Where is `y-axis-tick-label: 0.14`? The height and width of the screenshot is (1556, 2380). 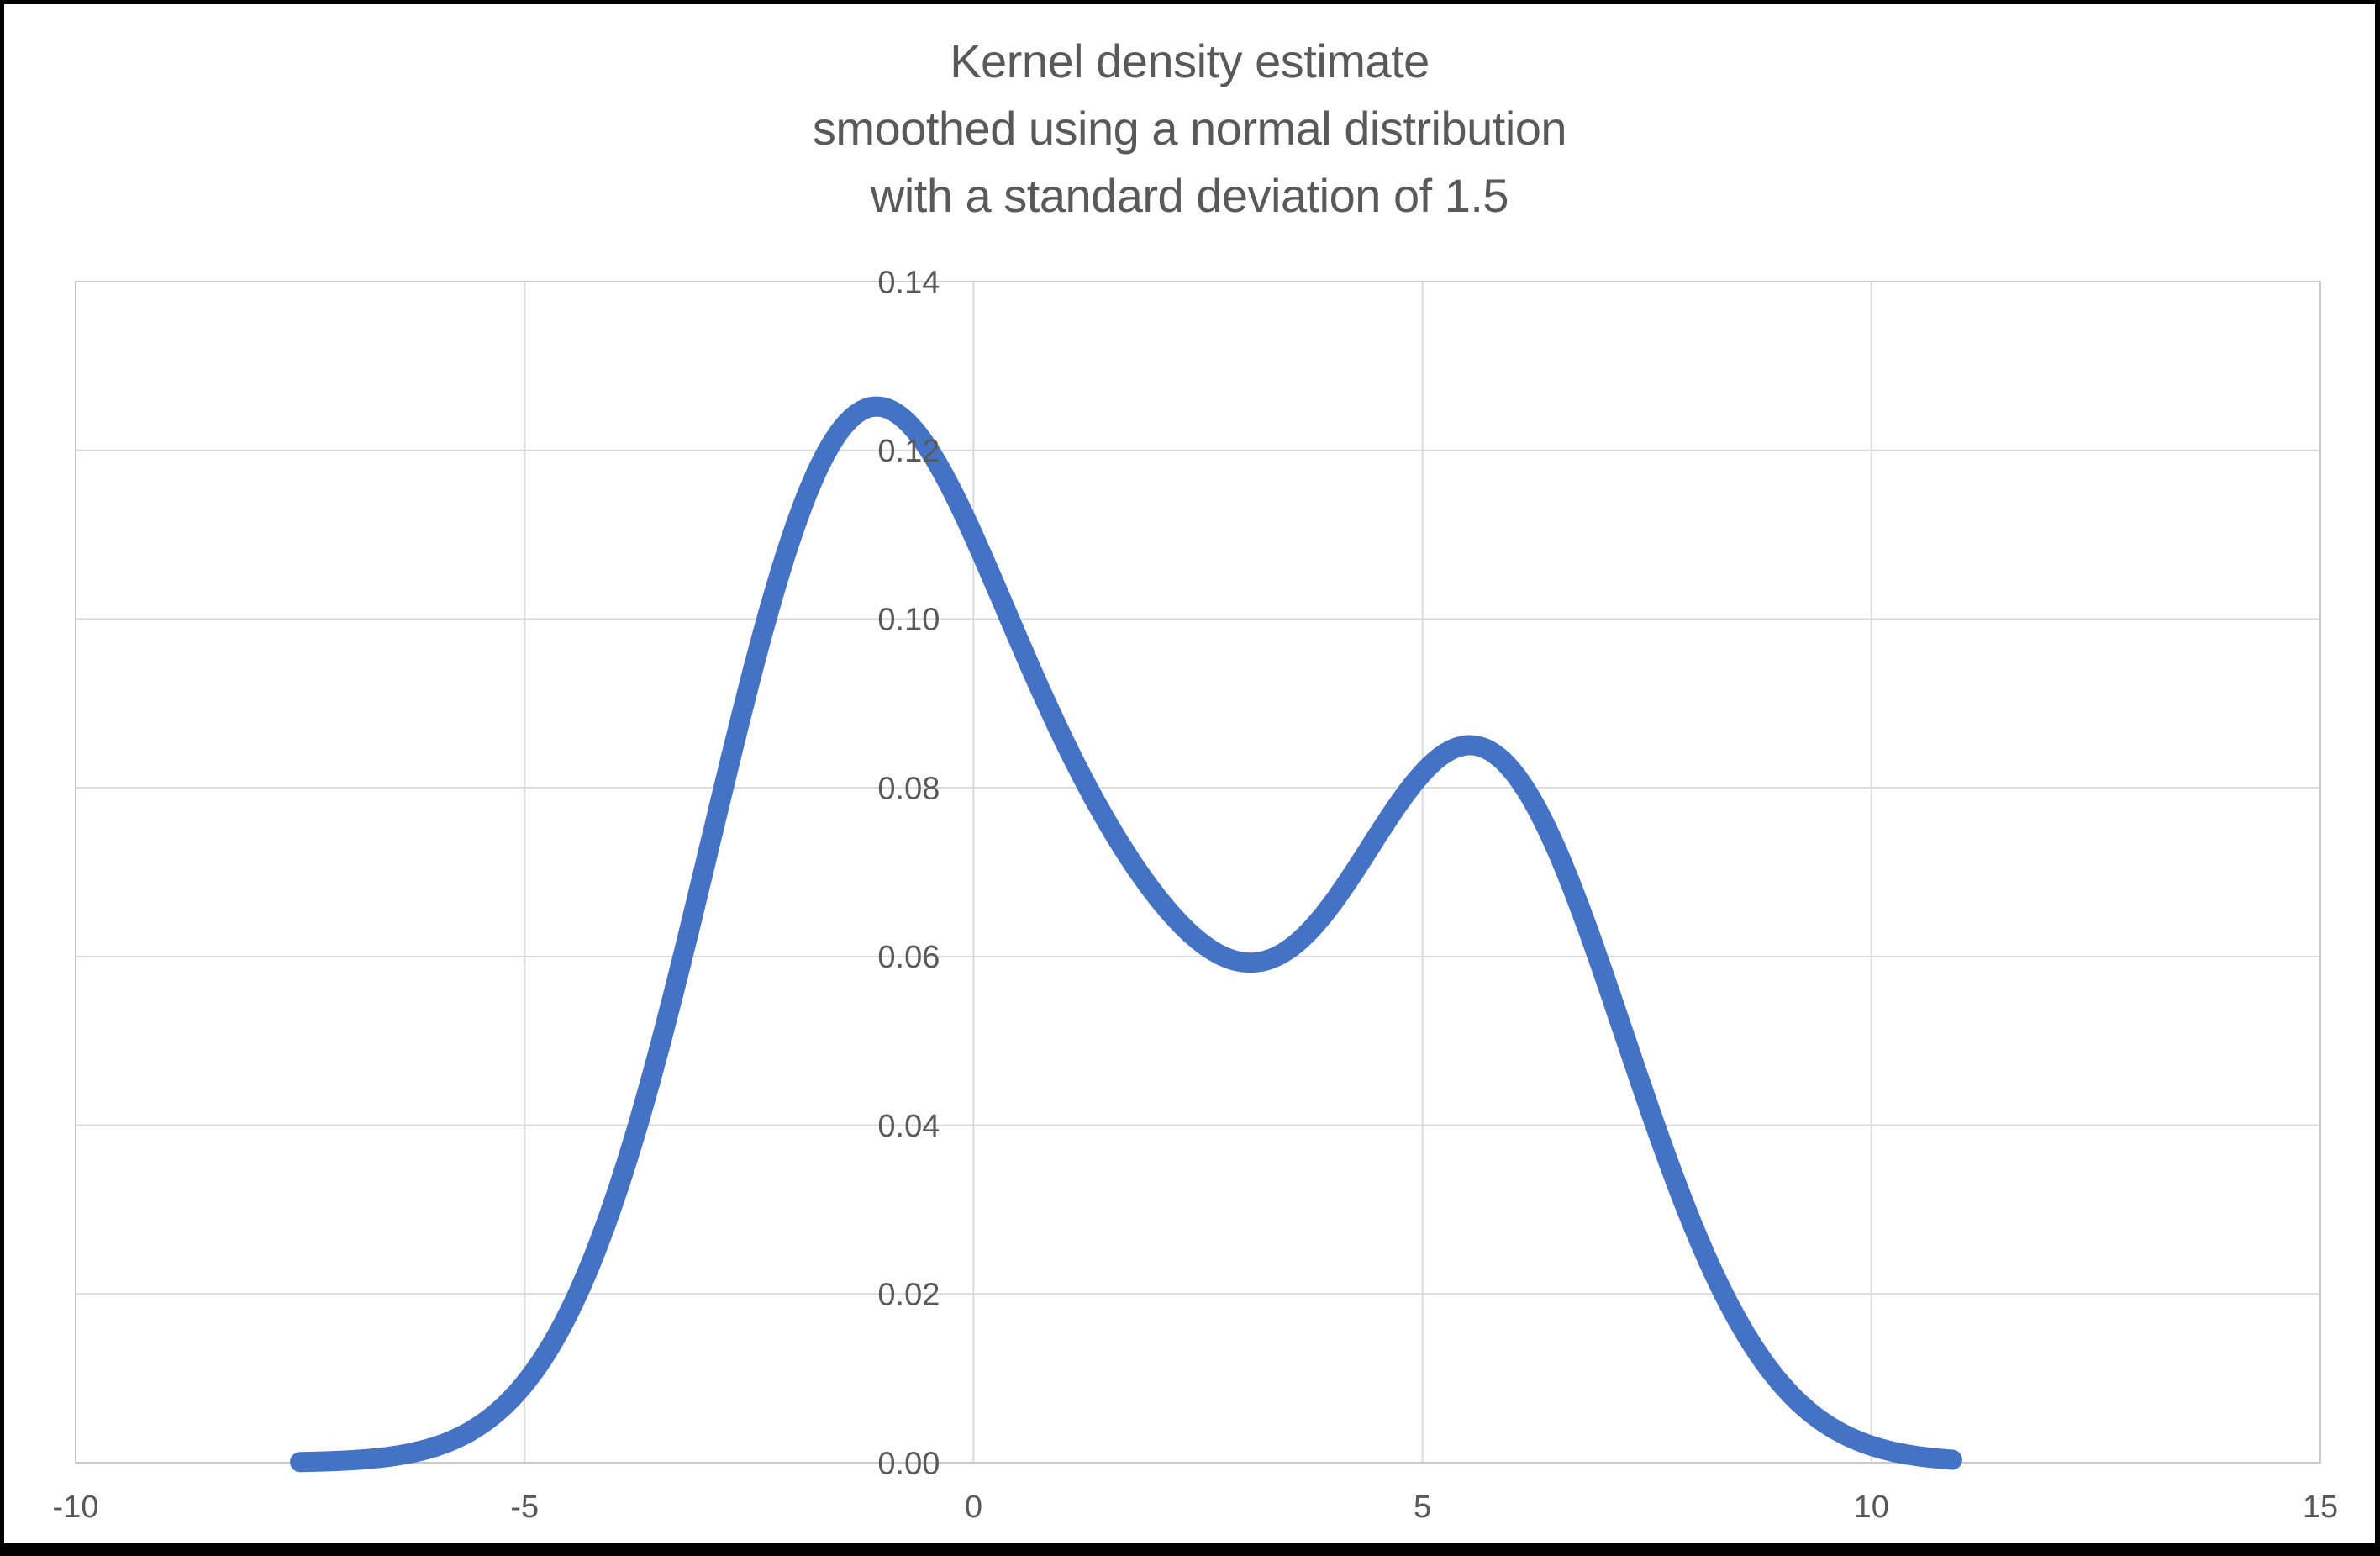
y-axis-tick-label: 0.14 is located at coordinates (908, 282).